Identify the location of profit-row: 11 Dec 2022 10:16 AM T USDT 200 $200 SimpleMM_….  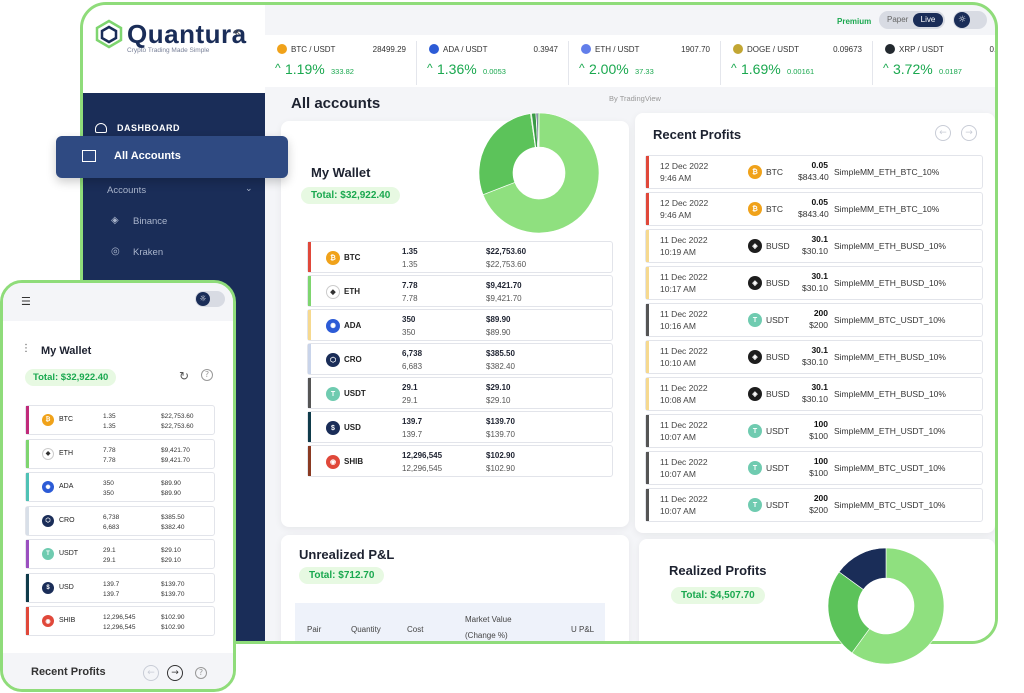
(814, 320).